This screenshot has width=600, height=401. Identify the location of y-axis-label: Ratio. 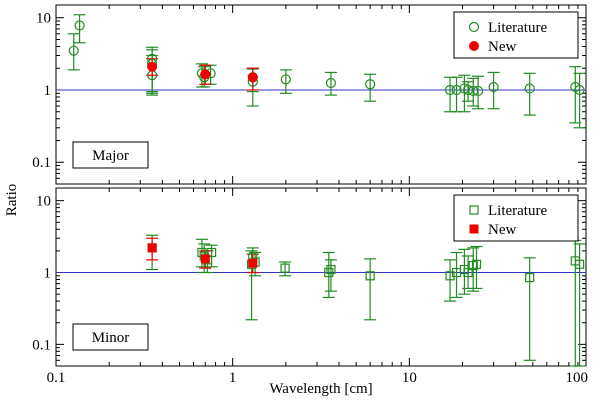
(12, 200).